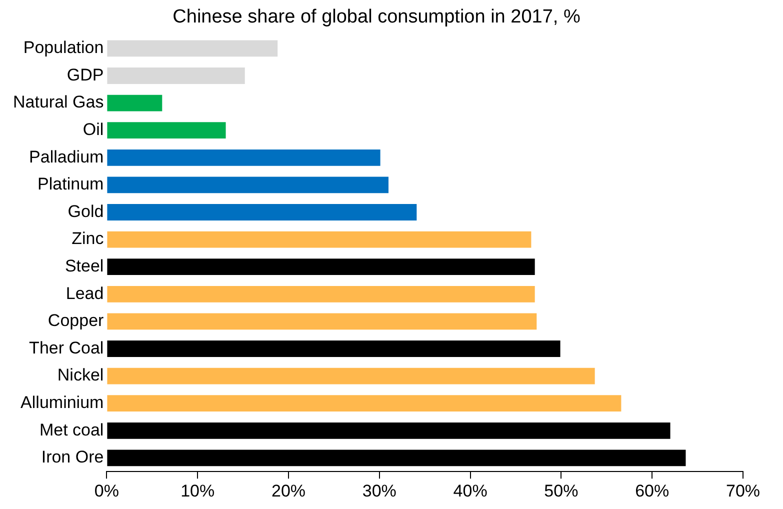  I want to click on y-tick-label: Steel, so click(84, 266).